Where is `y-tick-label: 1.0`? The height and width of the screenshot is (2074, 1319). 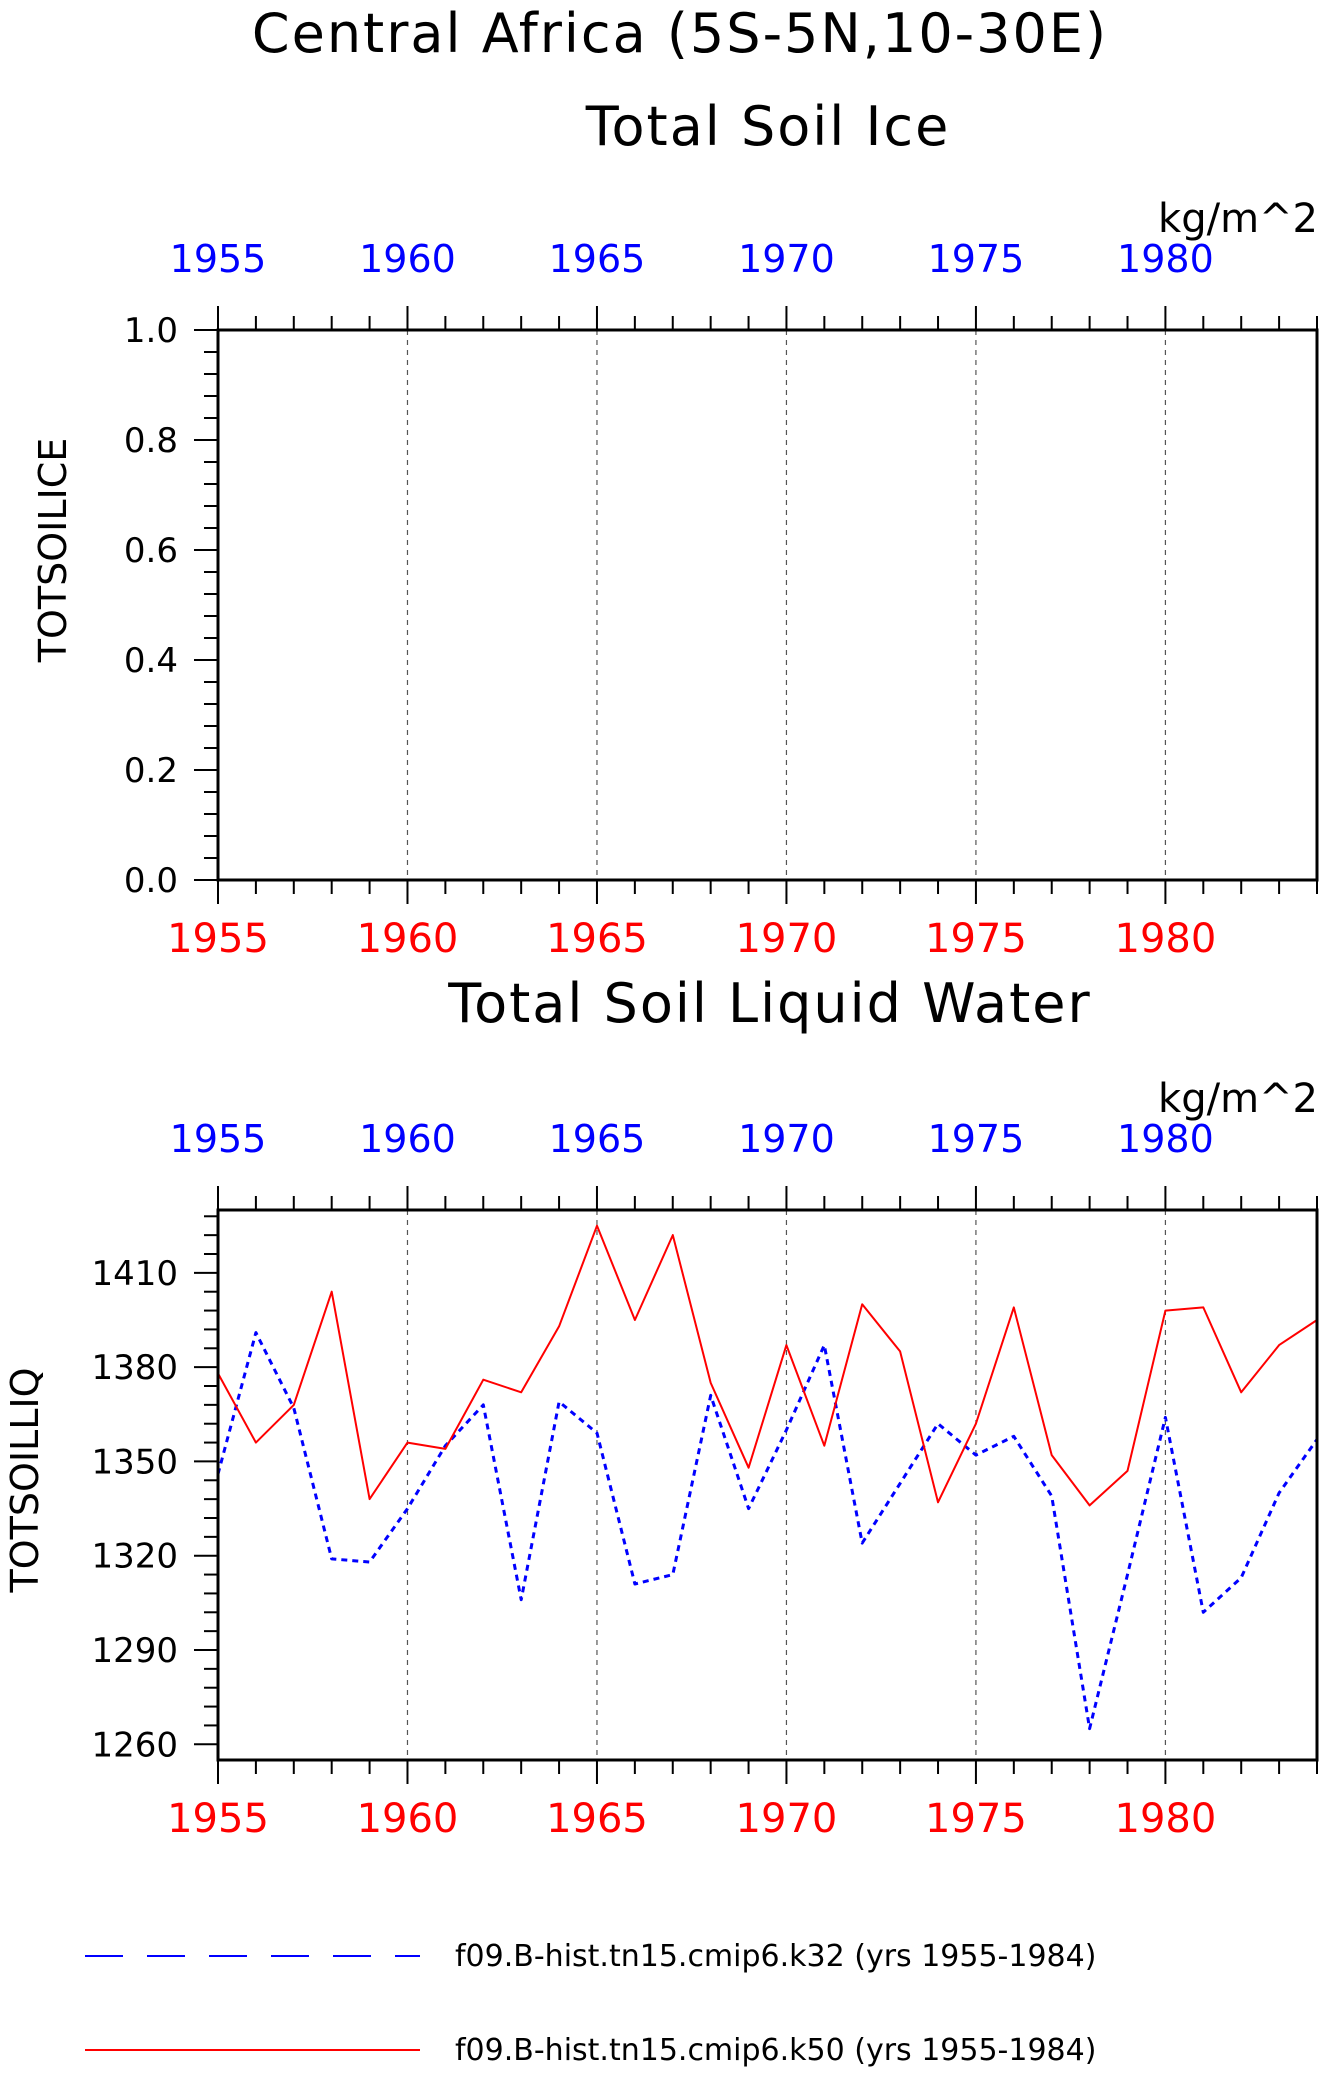 y-tick-label: 1.0 is located at coordinates (151, 331).